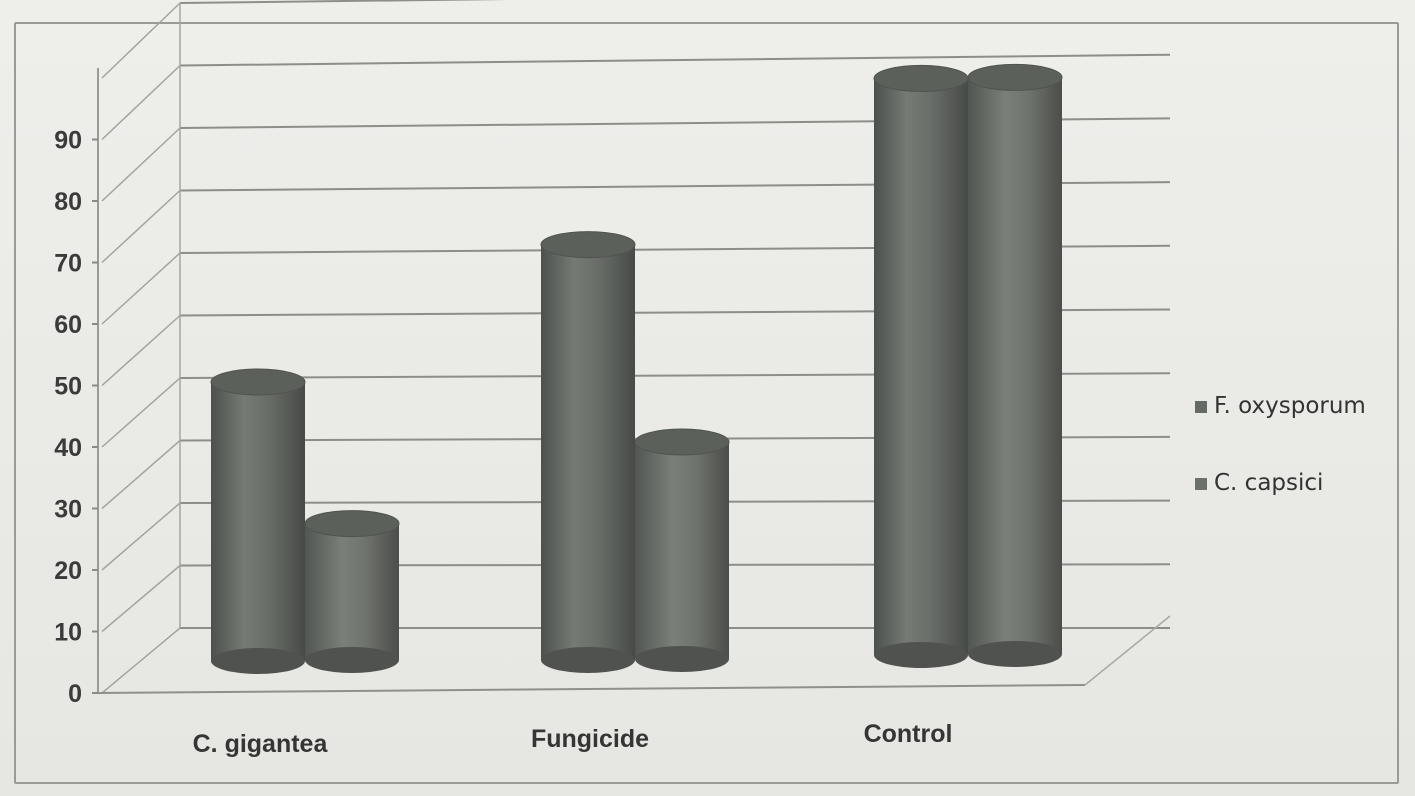 Image resolution: width=1415 pixels, height=796 pixels. What do you see at coordinates (68, 633) in the screenshot?
I see `y-tick-label: 10` at bounding box center [68, 633].